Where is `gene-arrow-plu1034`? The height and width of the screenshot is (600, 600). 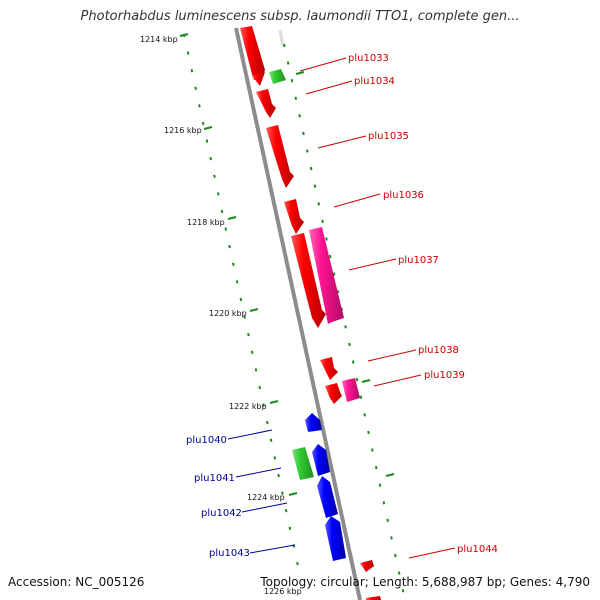
gene-arrow-plu1034 is located at coordinates (266, 103).